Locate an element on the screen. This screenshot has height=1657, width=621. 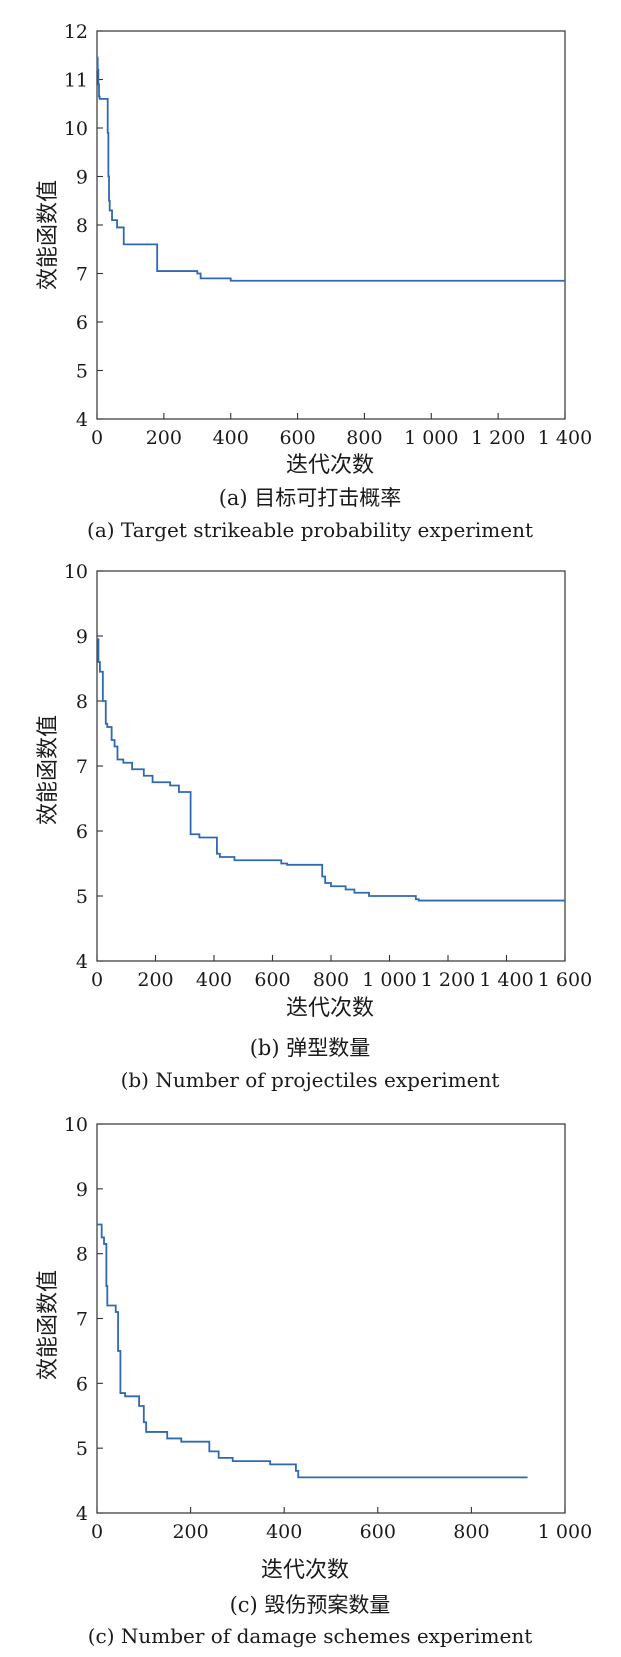
caption-english: (b) Number of projectiles experiment is located at coordinates (310, 1080).